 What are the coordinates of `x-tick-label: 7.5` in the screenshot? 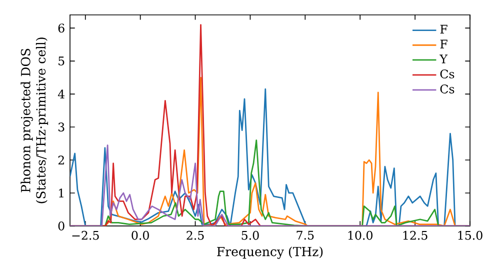 It's located at (305, 235).